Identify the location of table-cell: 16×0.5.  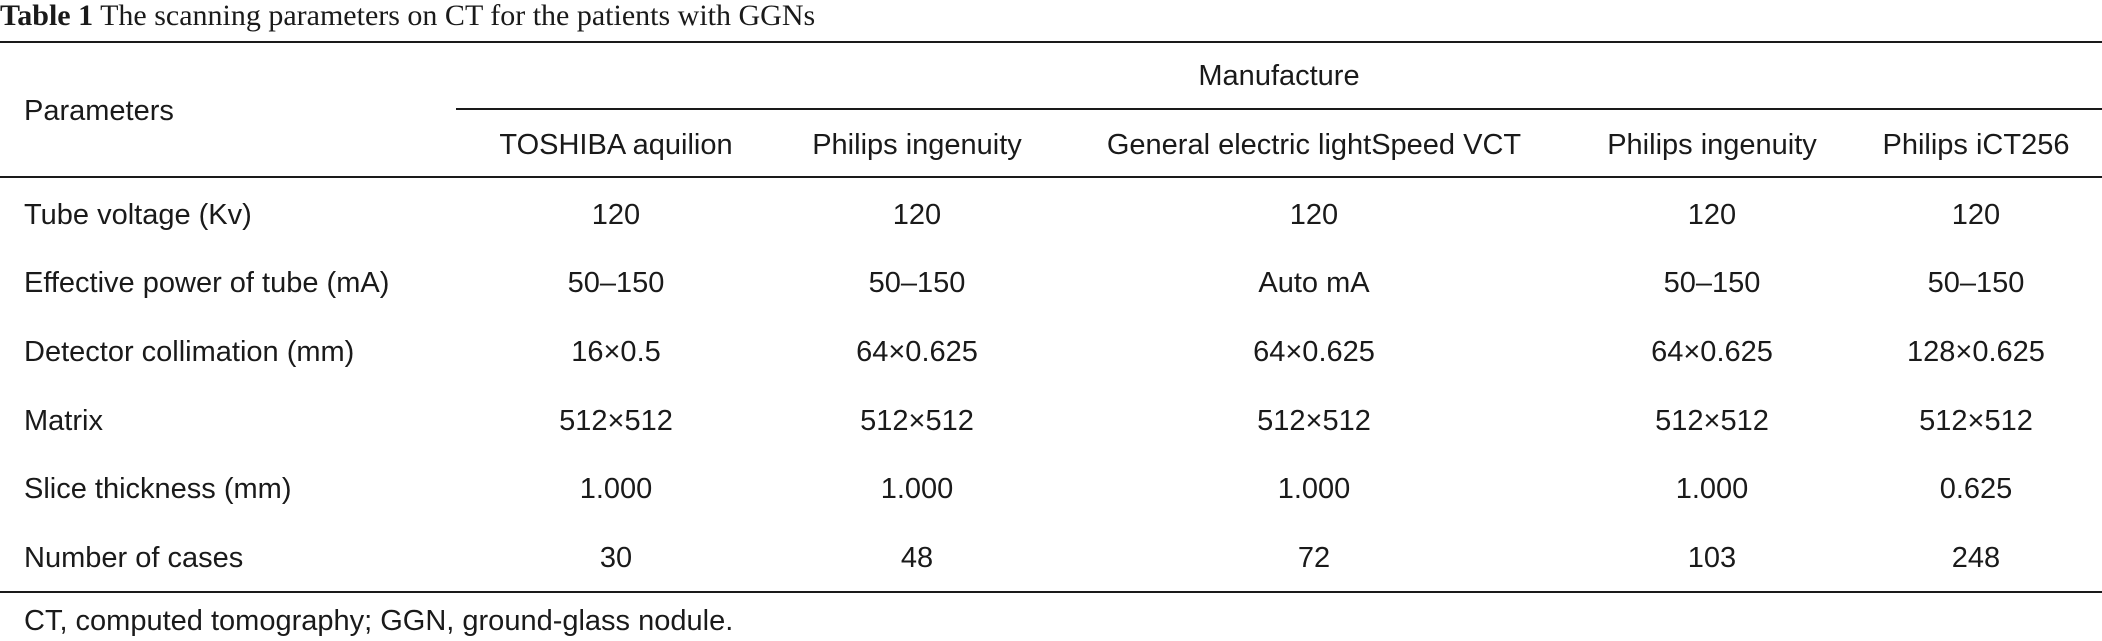
(616, 352).